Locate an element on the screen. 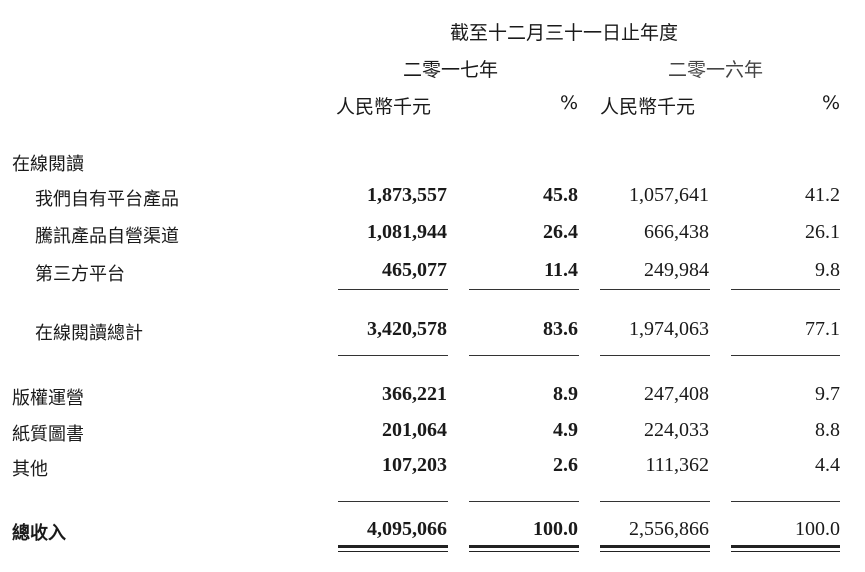  pct-2017: 26.4 is located at coordinates (560, 232).